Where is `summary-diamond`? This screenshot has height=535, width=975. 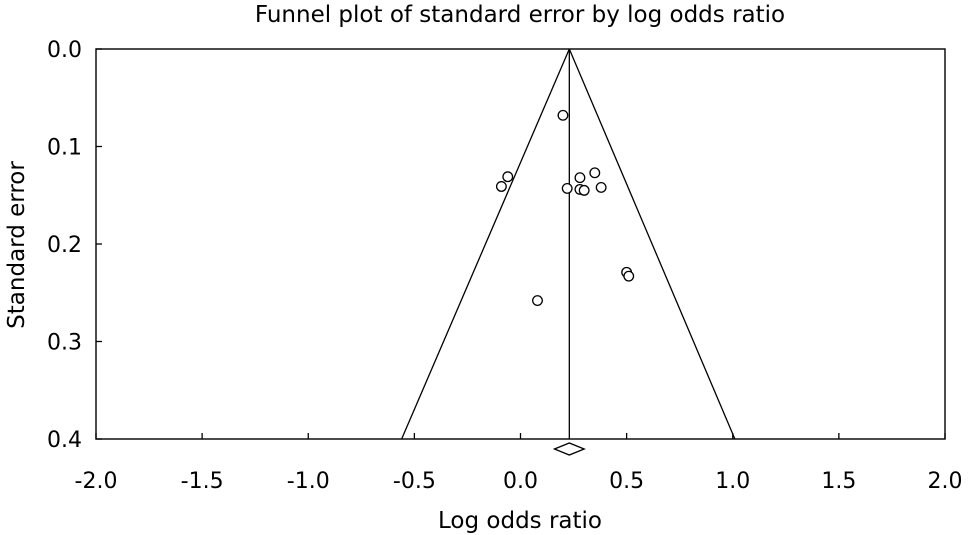
summary-diamond is located at coordinates (569, 449).